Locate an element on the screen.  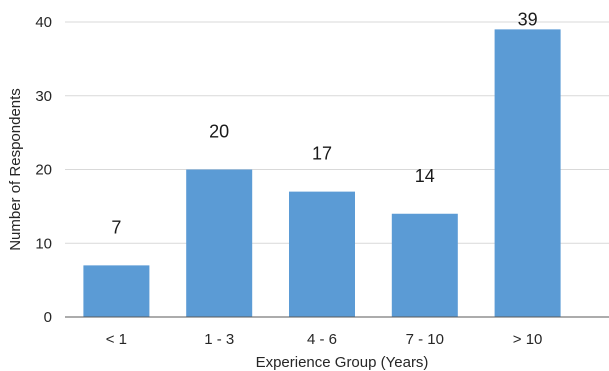
x-axis-title: Experience Group (Years) is located at coordinates (342, 362).